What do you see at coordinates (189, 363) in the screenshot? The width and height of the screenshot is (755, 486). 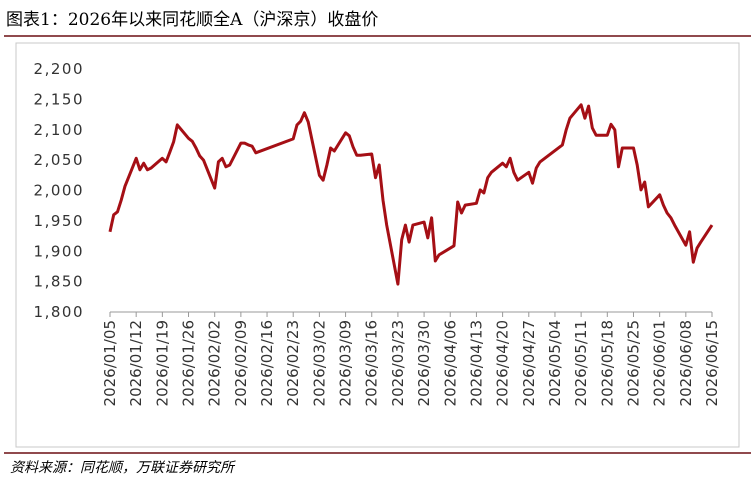 I see `x-tick-label: 2026/01/26` at bounding box center [189, 363].